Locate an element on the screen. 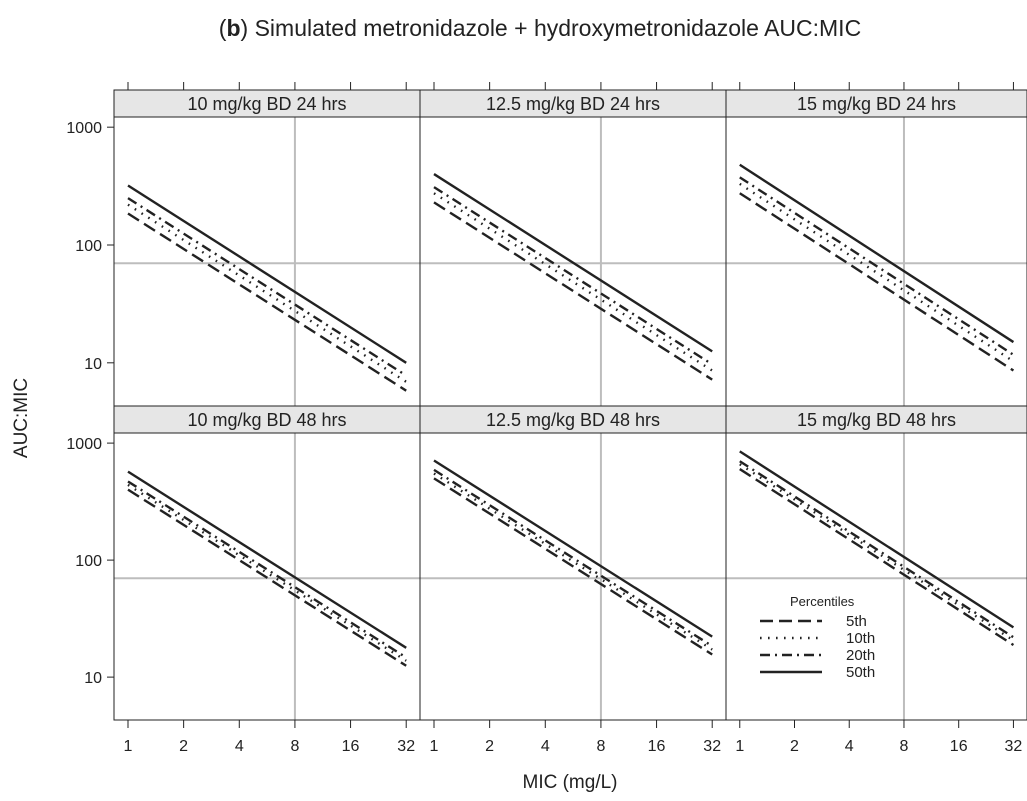  panel: 12.5 mg/kg BD 24 hrs is located at coordinates (573, 244).